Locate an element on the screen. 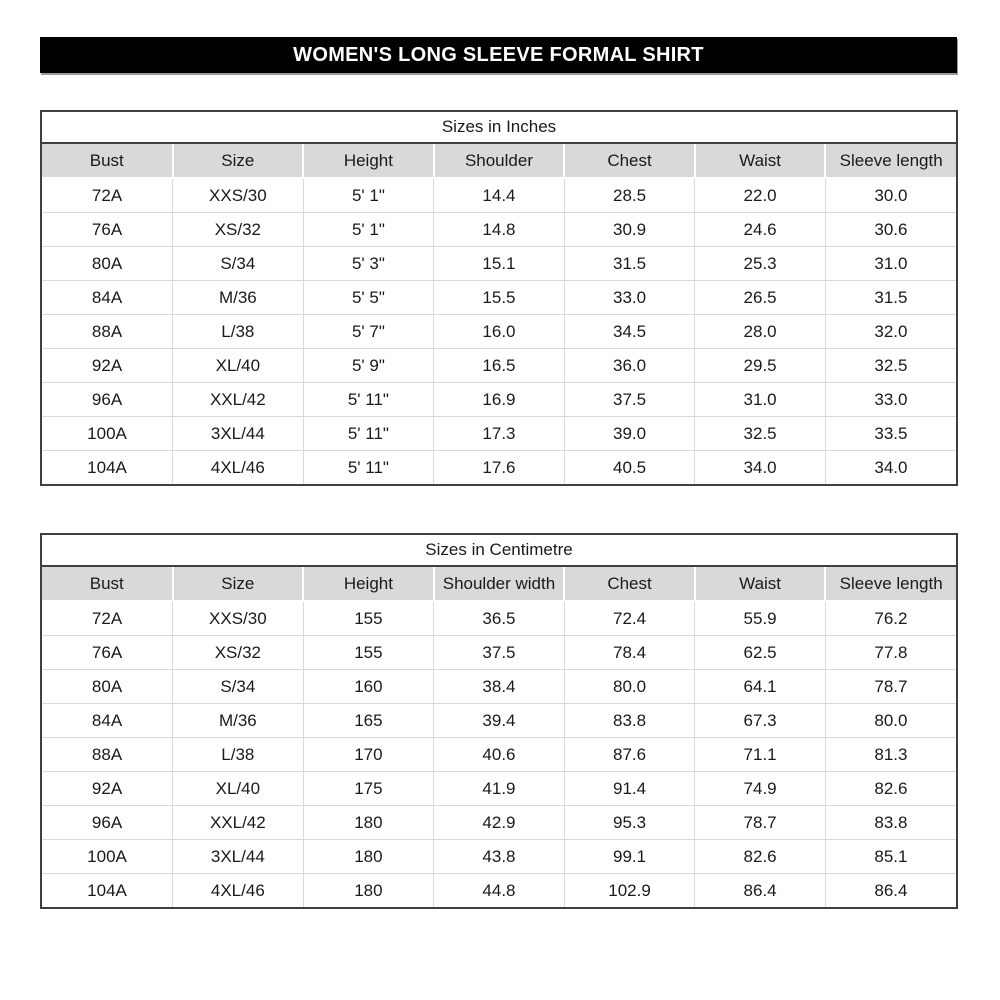  table-cell: 88A is located at coordinates (107, 331).